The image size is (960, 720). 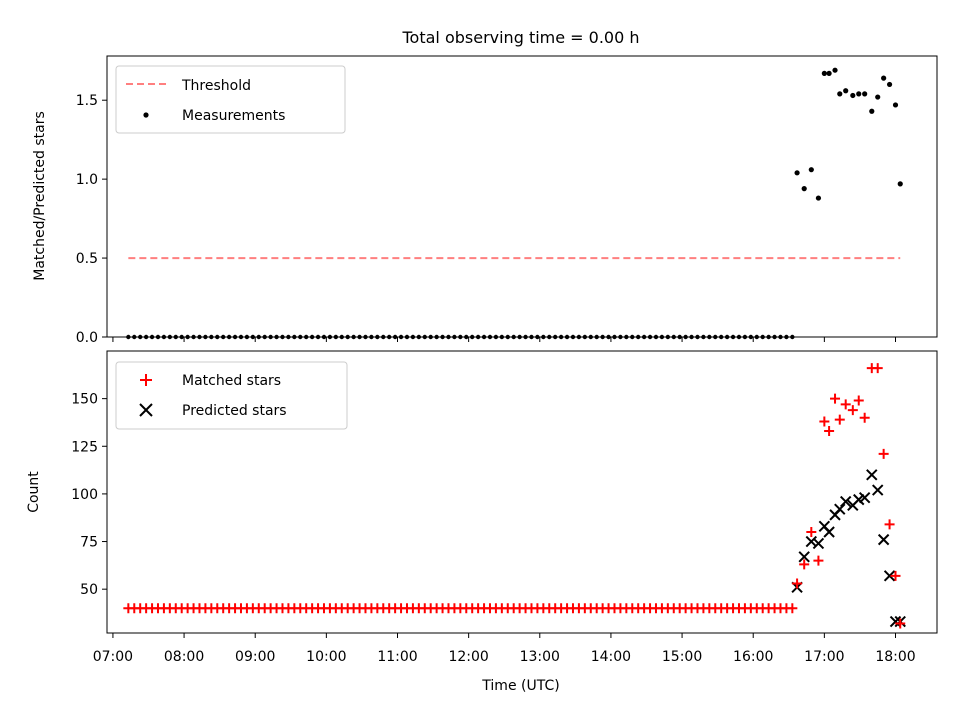 What do you see at coordinates (753, 657) in the screenshot?
I see `x-tick-label: 16:00` at bounding box center [753, 657].